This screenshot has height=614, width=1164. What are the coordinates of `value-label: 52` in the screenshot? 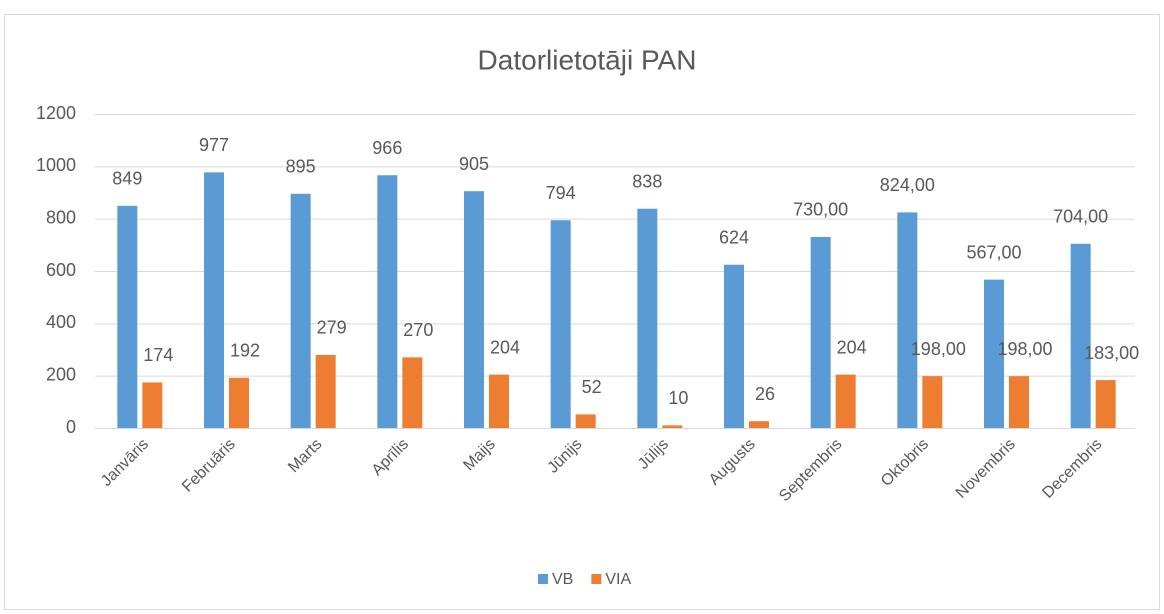 It's located at (592, 387).